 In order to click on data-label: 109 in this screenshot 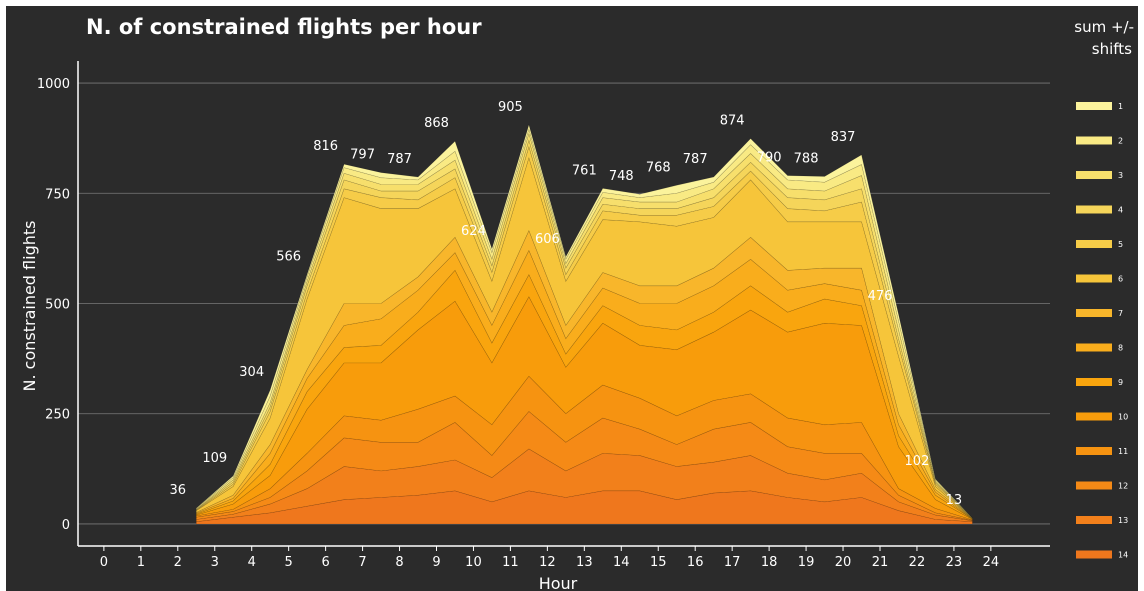, I will do `click(214, 458)`.